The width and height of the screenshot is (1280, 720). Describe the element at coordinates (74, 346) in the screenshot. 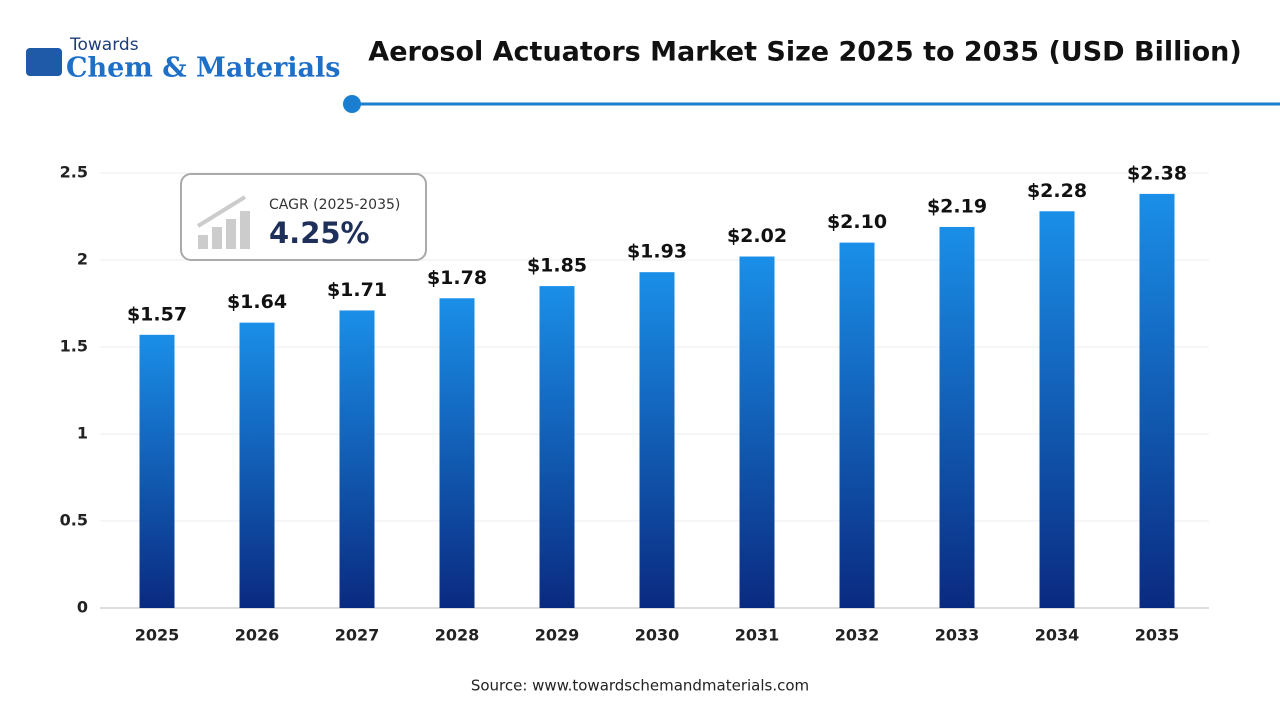

I see `y-tick-label: 1.5` at that location.